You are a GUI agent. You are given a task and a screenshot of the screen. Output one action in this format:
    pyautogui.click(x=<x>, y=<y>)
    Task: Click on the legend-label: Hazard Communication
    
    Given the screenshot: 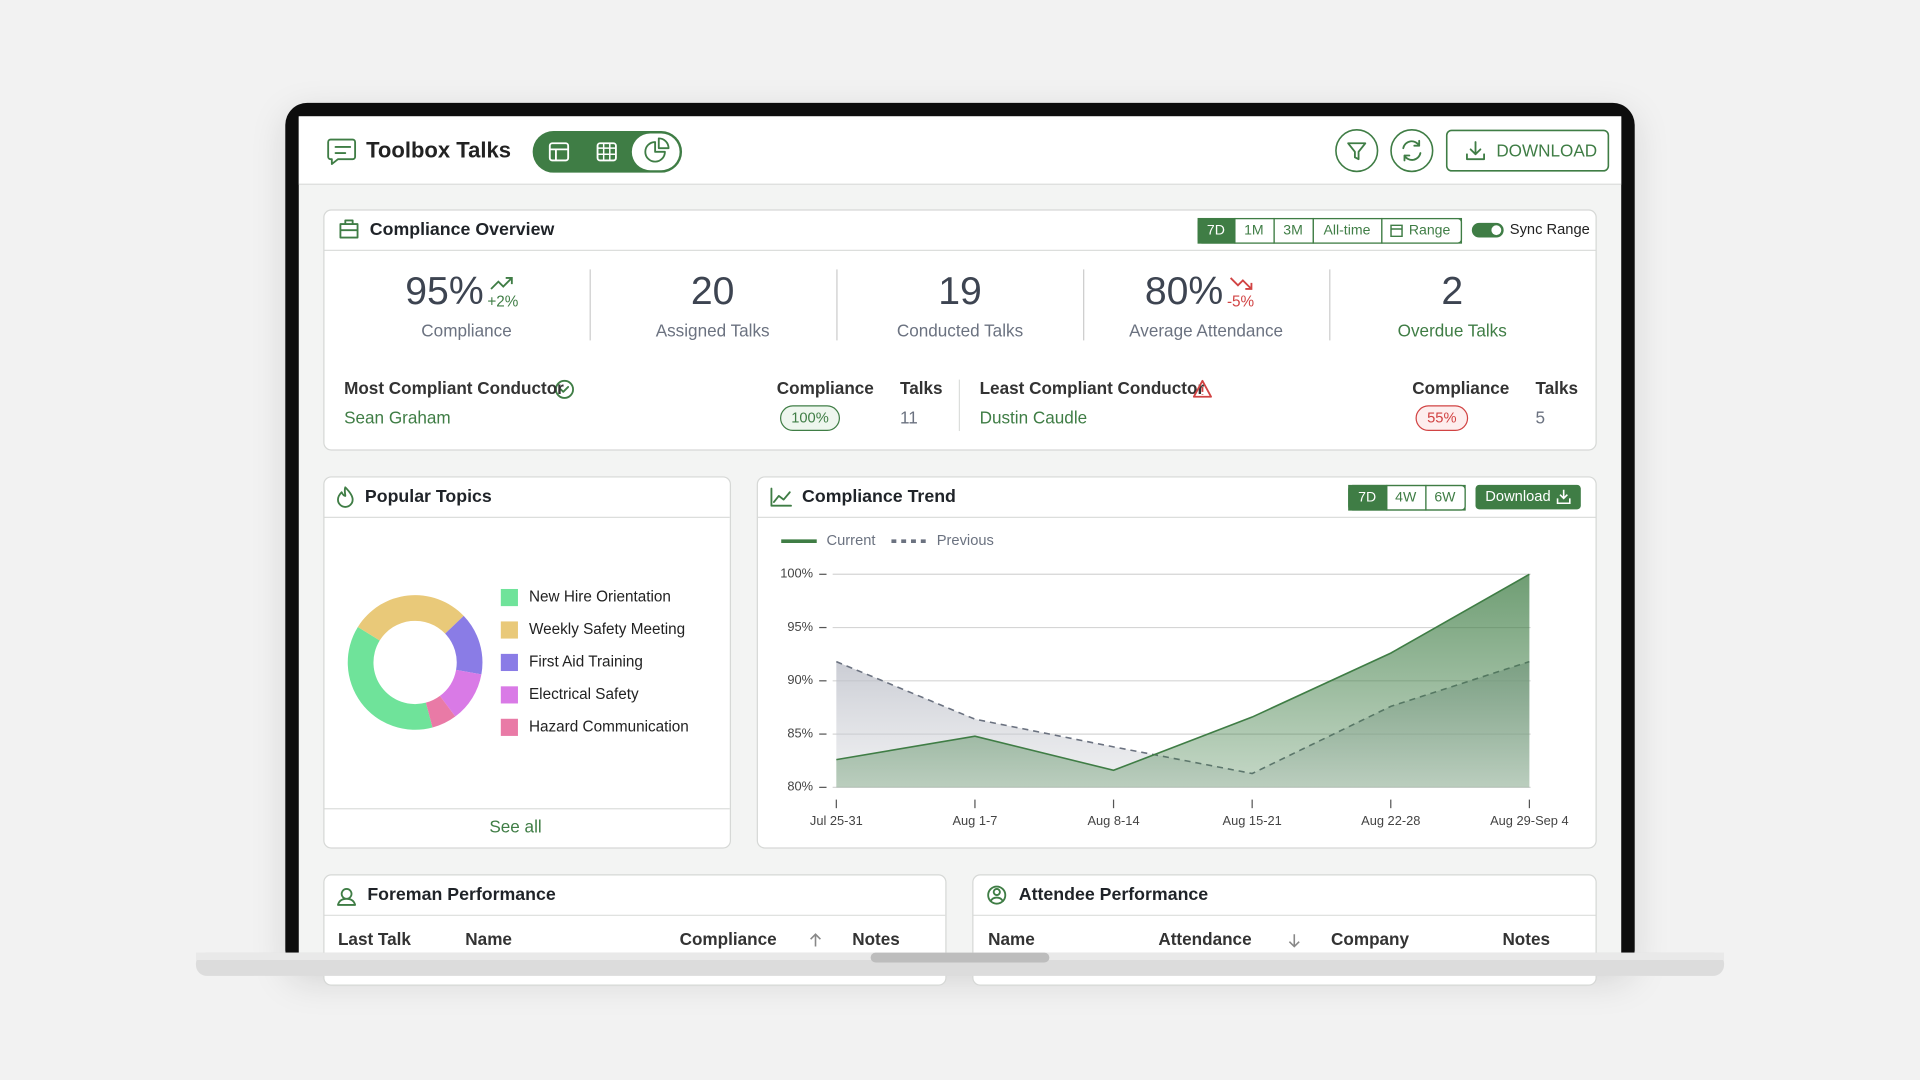 What is the action you would take?
    pyautogui.click(x=609, y=726)
    